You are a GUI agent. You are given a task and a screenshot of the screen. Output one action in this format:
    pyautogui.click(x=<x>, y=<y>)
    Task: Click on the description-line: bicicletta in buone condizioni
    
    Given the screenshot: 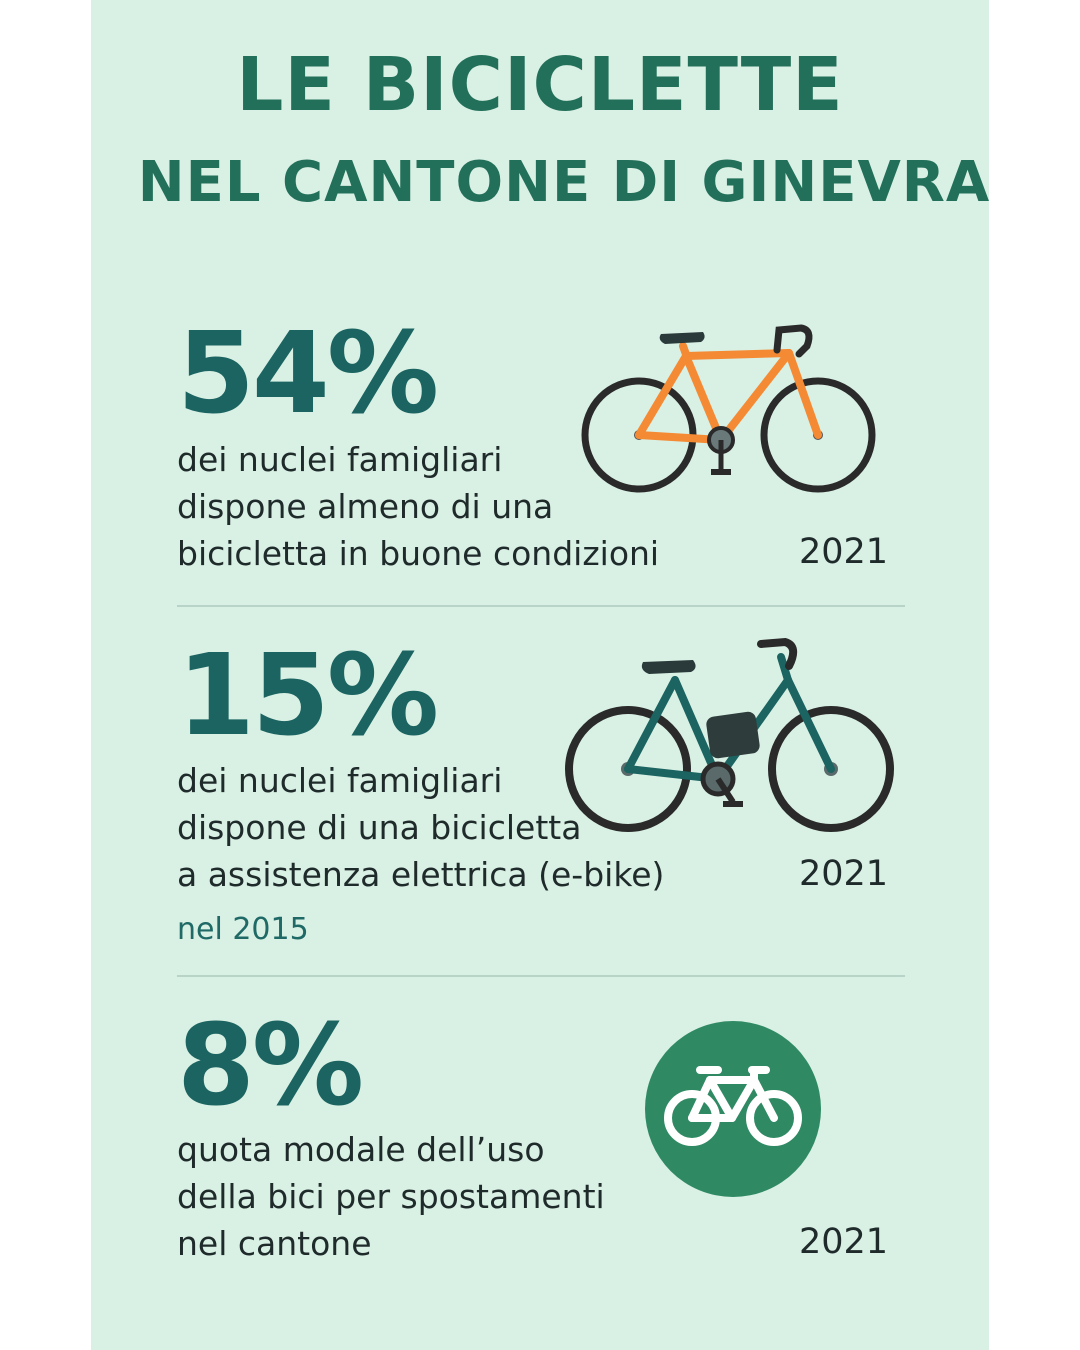 What is the action you would take?
    pyautogui.click(x=418, y=553)
    